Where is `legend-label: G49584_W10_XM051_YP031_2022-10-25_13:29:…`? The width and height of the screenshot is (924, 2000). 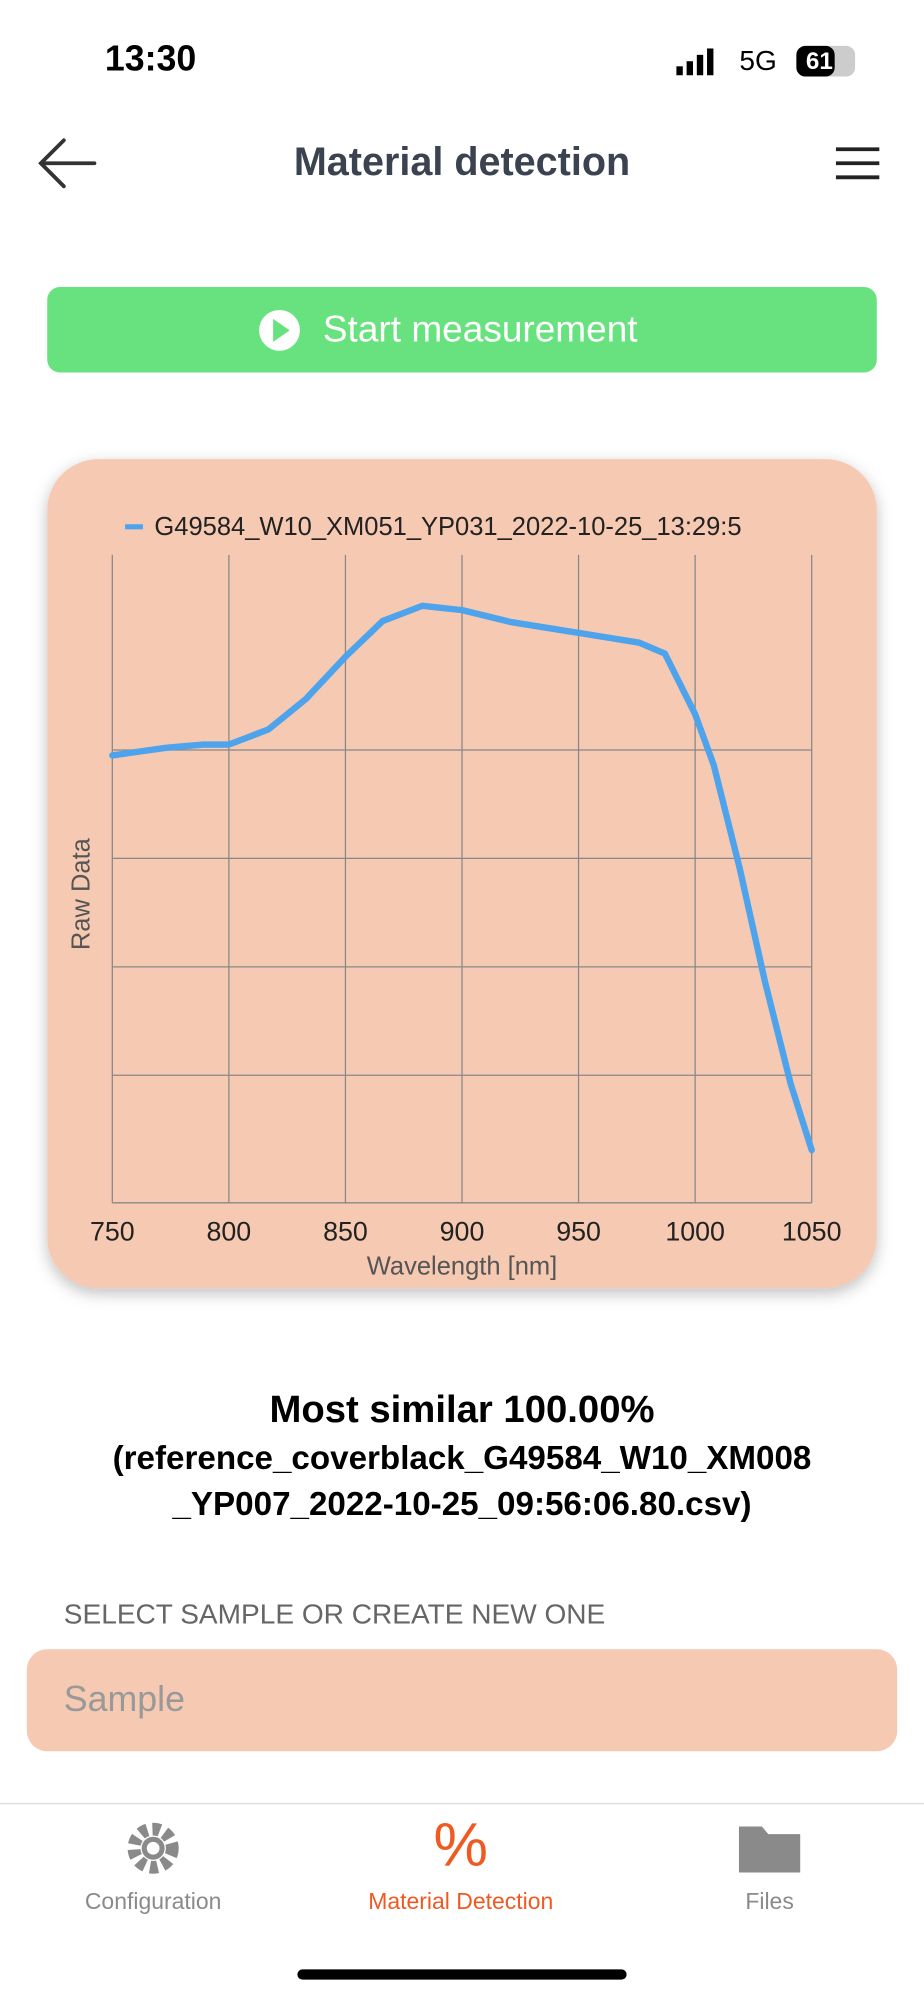 legend-label: G49584_W10_XM051_YP031_2022-10-25_13:29:… is located at coordinates (447, 527).